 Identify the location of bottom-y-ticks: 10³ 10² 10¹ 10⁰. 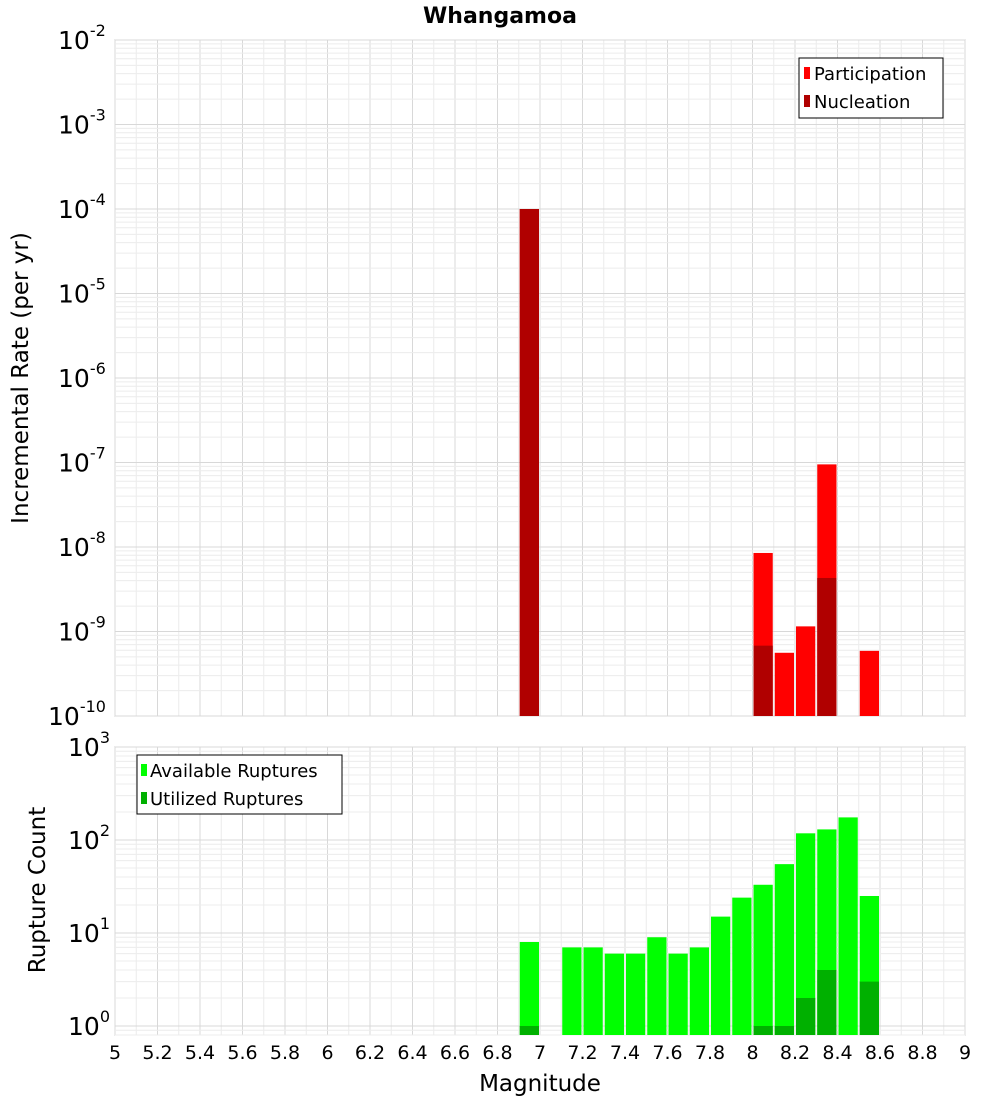
(89, 884).